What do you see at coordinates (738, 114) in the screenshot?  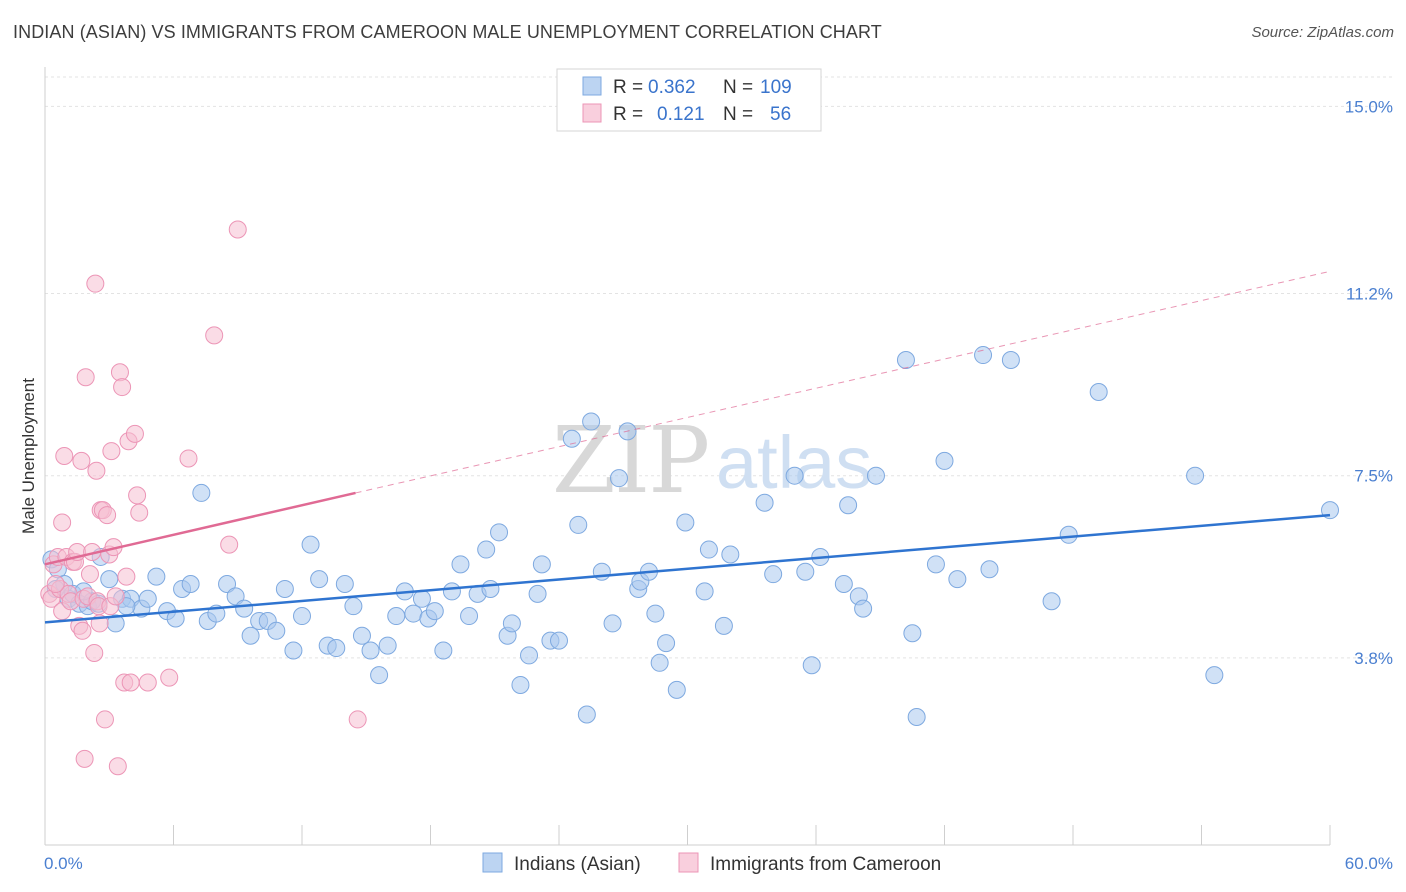 I see `legend-n-label-pink: N =` at bounding box center [738, 114].